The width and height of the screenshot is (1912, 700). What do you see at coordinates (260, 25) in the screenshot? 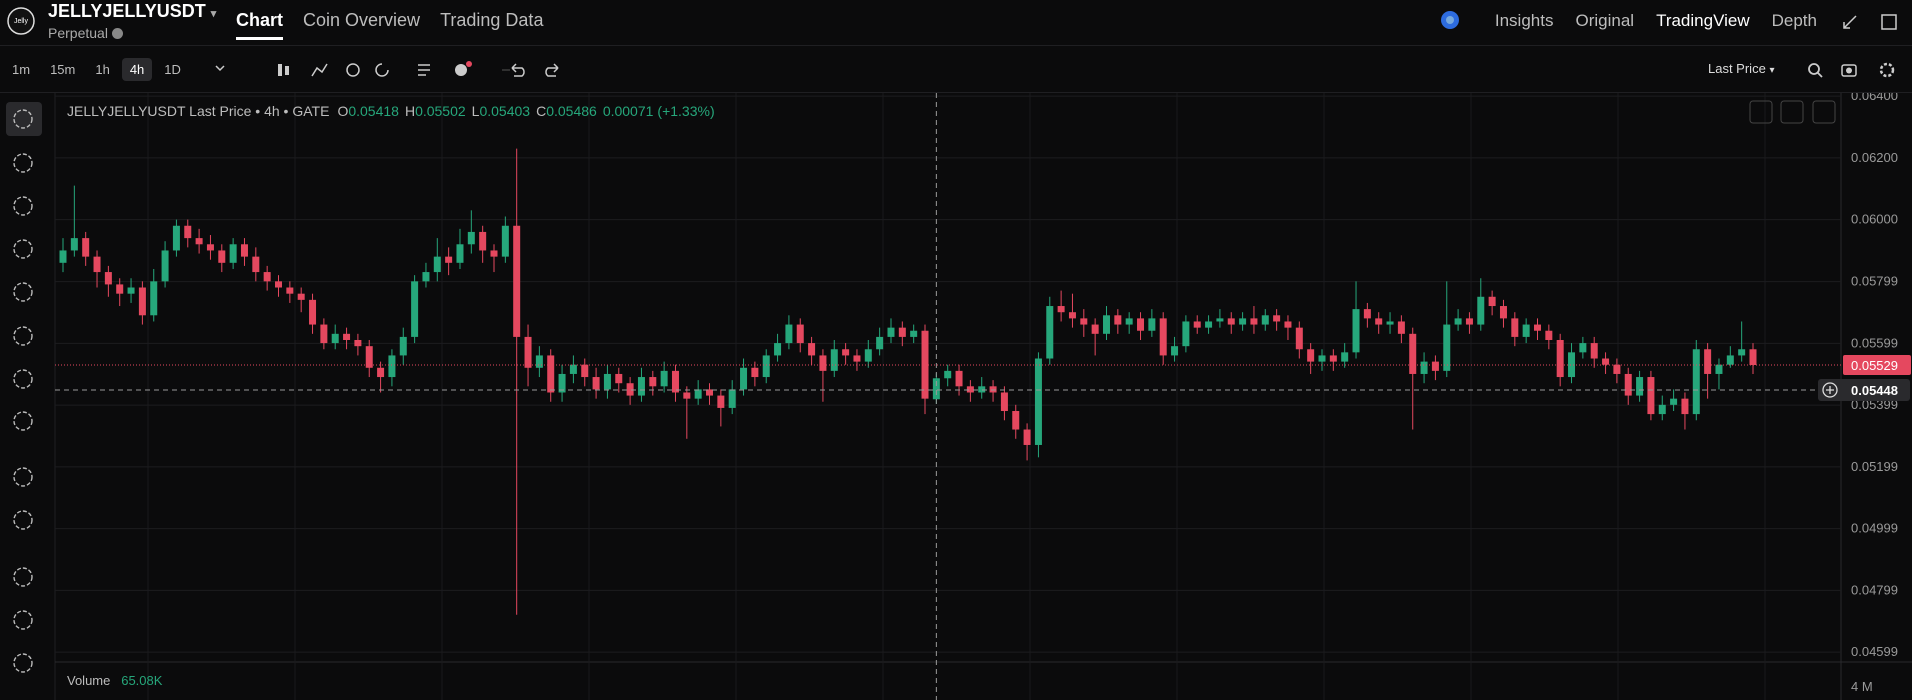
I see `tab: Chart` at bounding box center [260, 25].